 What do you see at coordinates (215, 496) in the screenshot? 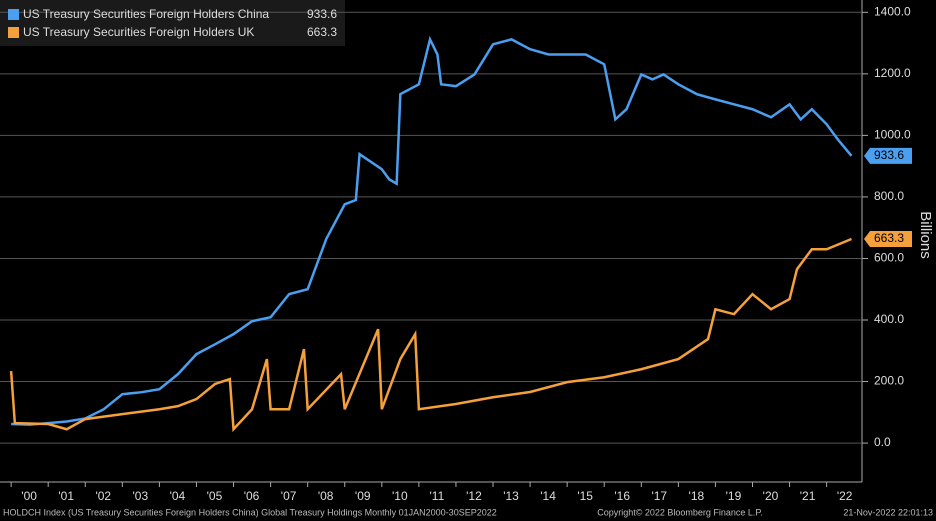
I see `x-tick-label: '05` at bounding box center [215, 496].